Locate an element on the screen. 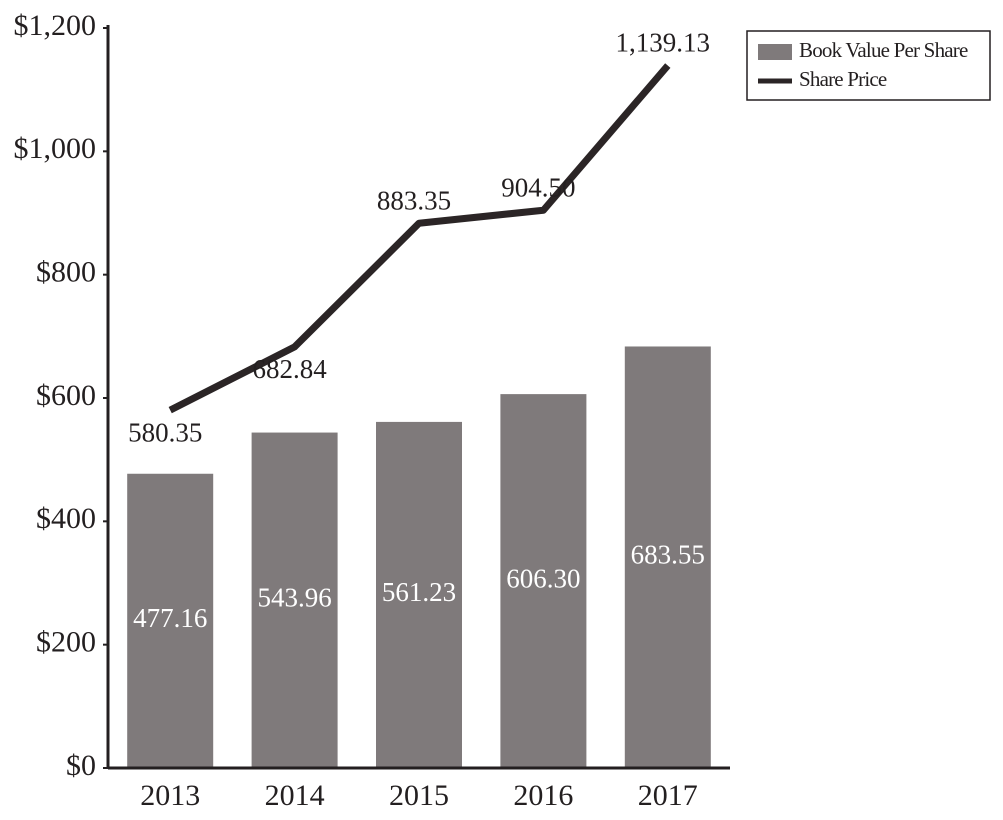 Image resolution: width=1003 pixels, height=820 pixels. x-tick-label: 2016 is located at coordinates (543, 795).